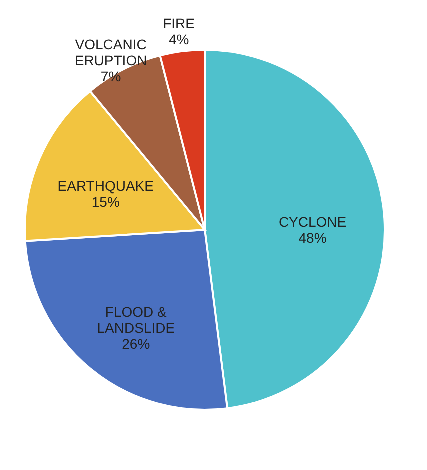 The height and width of the screenshot is (470, 427). I want to click on data-label: 4%, so click(179, 40).